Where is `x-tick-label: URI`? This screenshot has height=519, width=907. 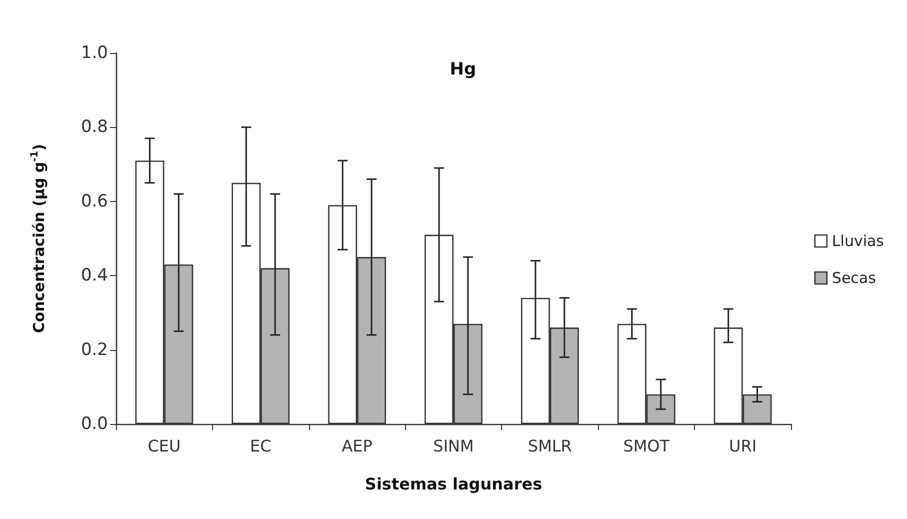
x-tick-label: URI is located at coordinates (743, 446).